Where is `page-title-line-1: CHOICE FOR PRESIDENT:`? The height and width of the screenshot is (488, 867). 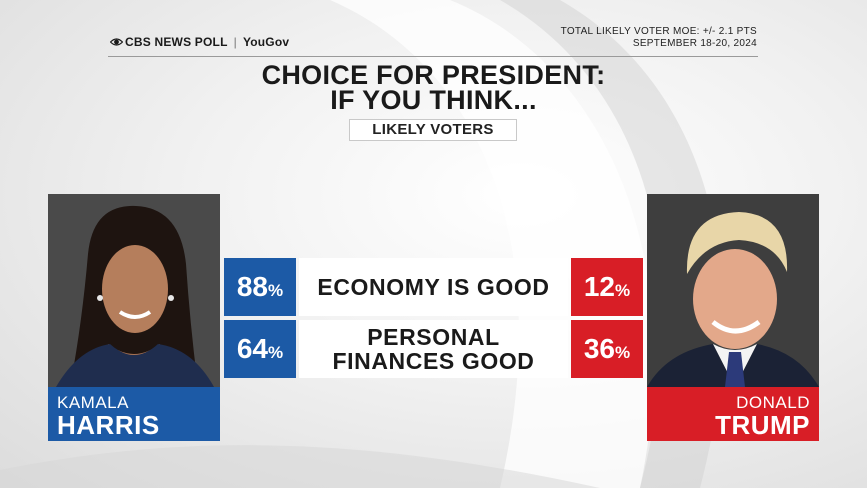 page-title-line-1: CHOICE FOR PRESIDENT: is located at coordinates (433, 75).